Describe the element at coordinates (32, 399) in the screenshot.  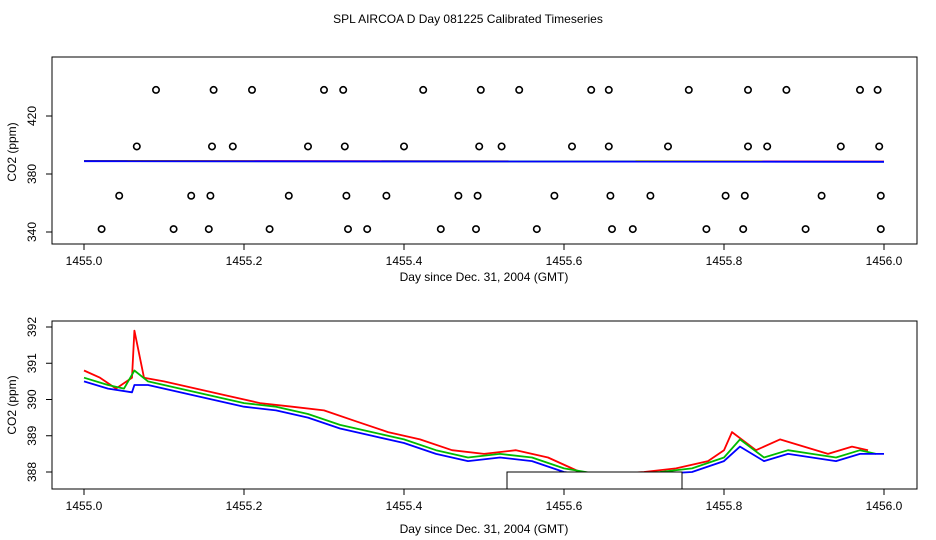
I see `y-tick-label: 390` at that location.